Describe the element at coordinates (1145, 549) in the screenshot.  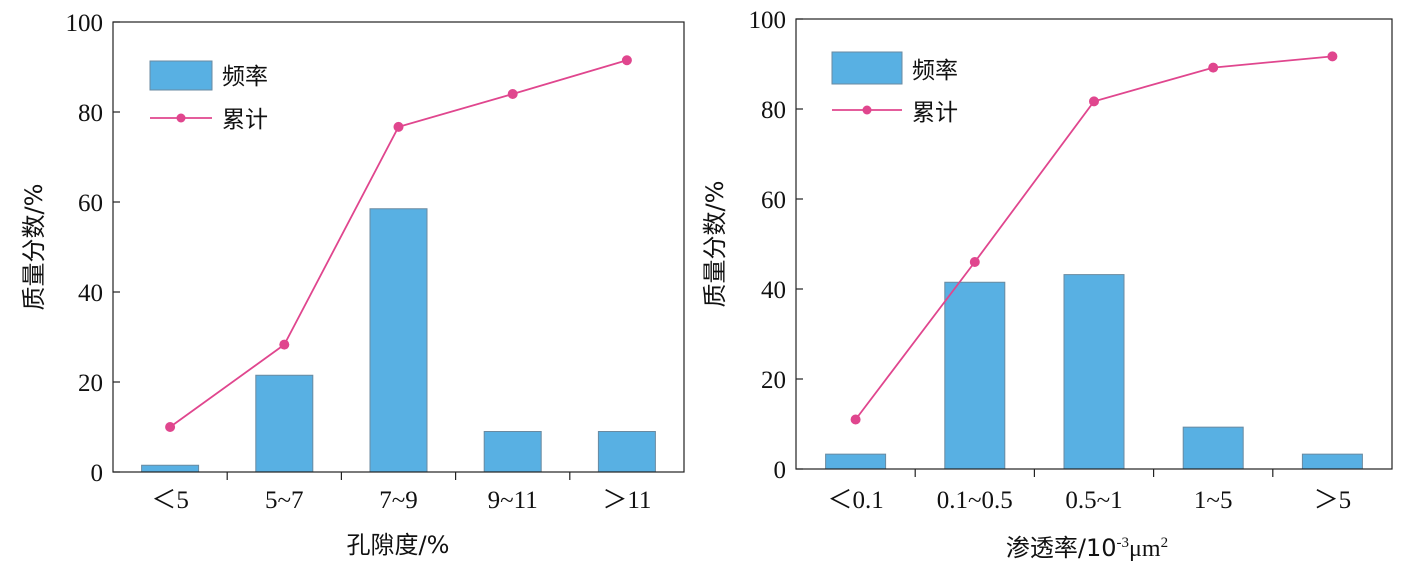
I see `x-axis-label-unit: μm` at that location.